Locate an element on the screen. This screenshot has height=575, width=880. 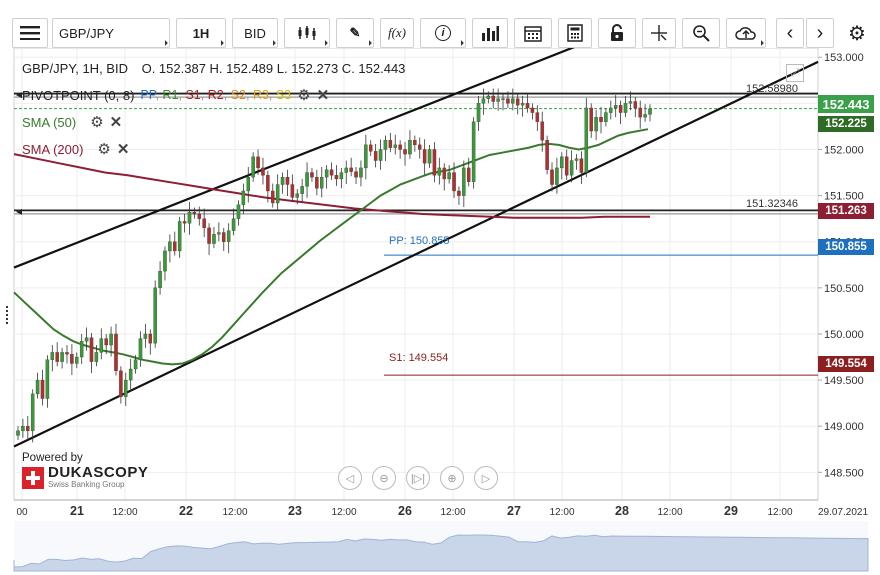
sma50-price-tag: 152.225 is located at coordinates (846, 124).